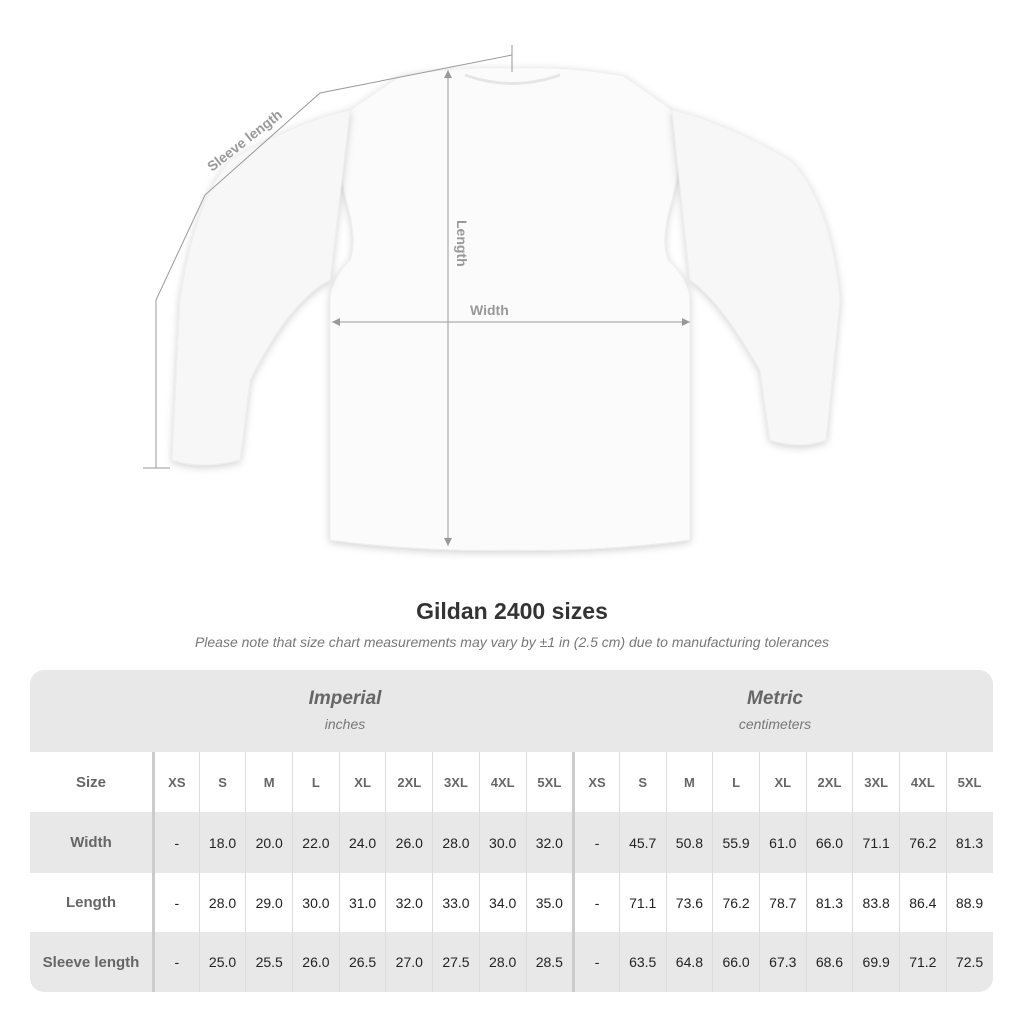 The image size is (1024, 1024). What do you see at coordinates (455, 902) in the screenshot?
I see `imperial-cell: 33.0` at bounding box center [455, 902].